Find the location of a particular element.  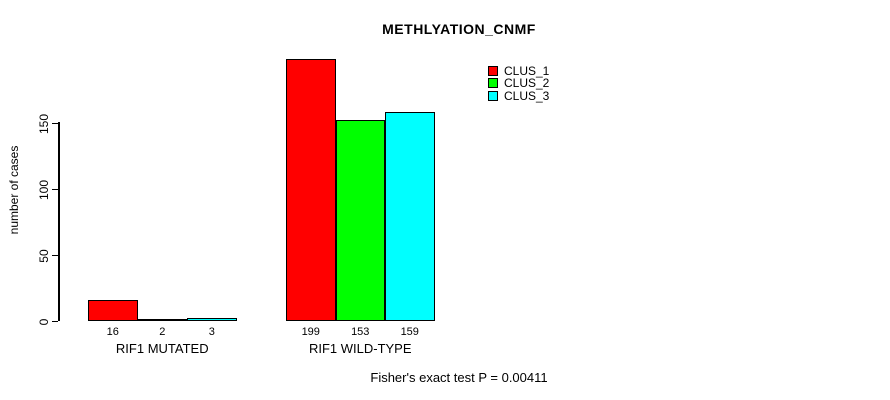

footnote-text: Fisher's exact test P = 0.00411 is located at coordinates (459, 377).